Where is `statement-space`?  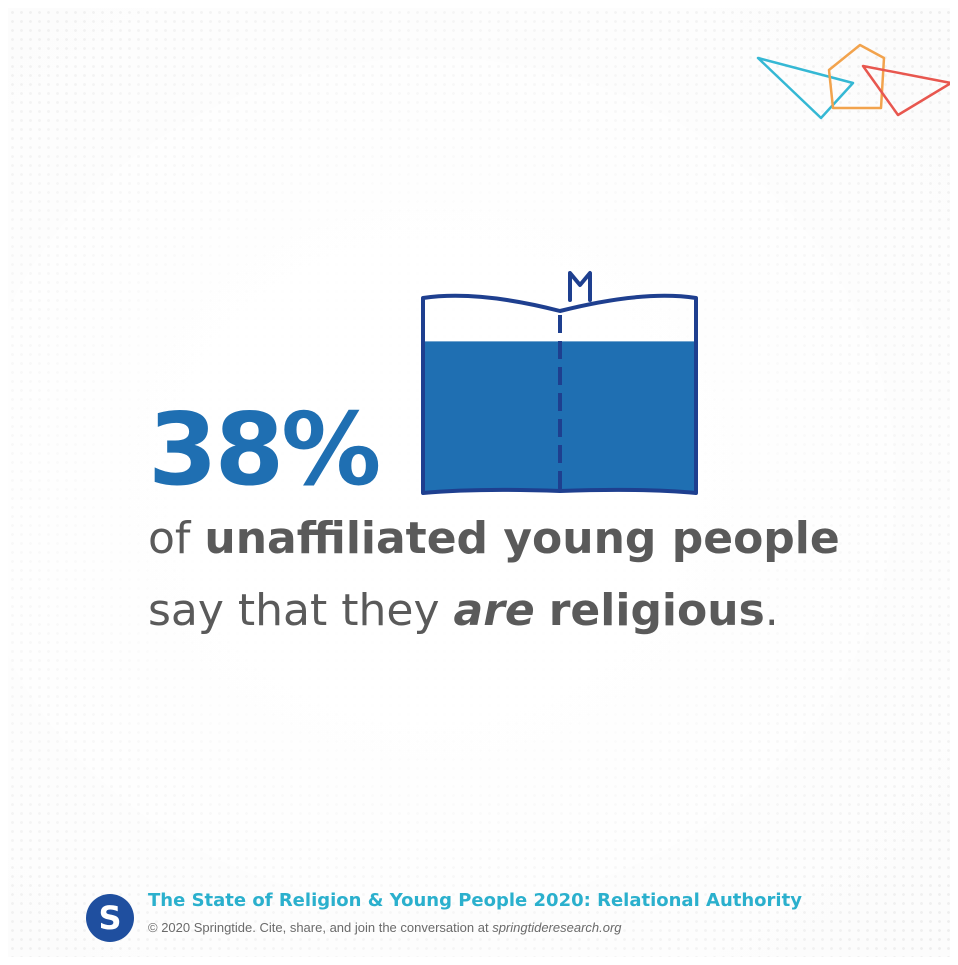
statement-space is located at coordinates (542, 610).